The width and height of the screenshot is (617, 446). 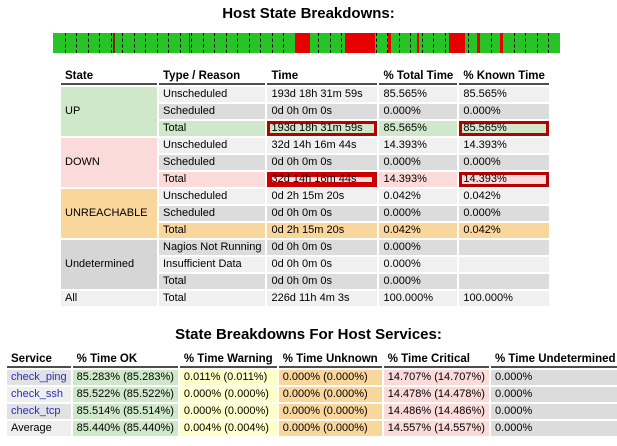 I want to click on time-cell: 0d 2h 15m 20s, so click(x=322, y=196).